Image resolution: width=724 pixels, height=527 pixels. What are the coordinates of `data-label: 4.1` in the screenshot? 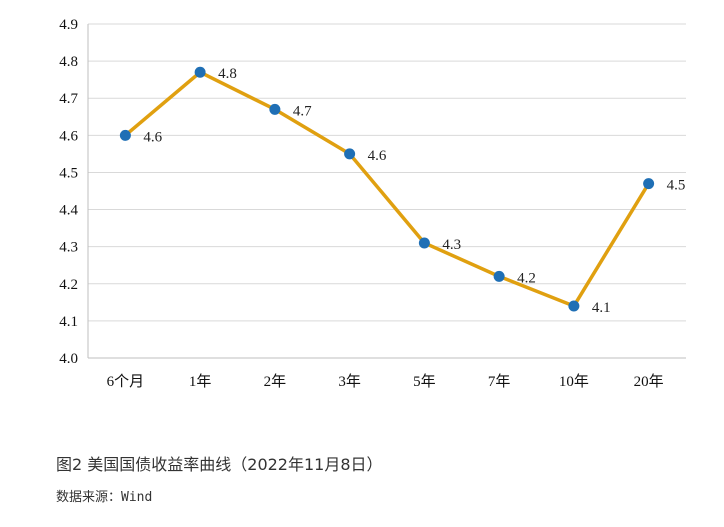 It's located at (601, 308).